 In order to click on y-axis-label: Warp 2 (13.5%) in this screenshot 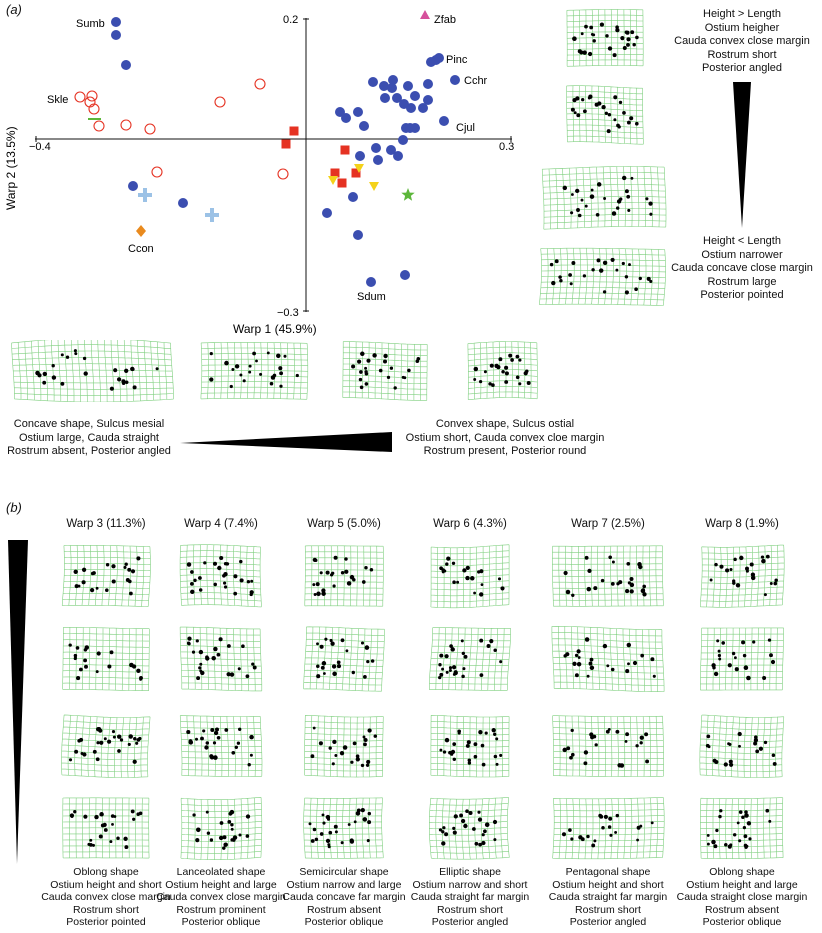, I will do `click(11, 168)`.